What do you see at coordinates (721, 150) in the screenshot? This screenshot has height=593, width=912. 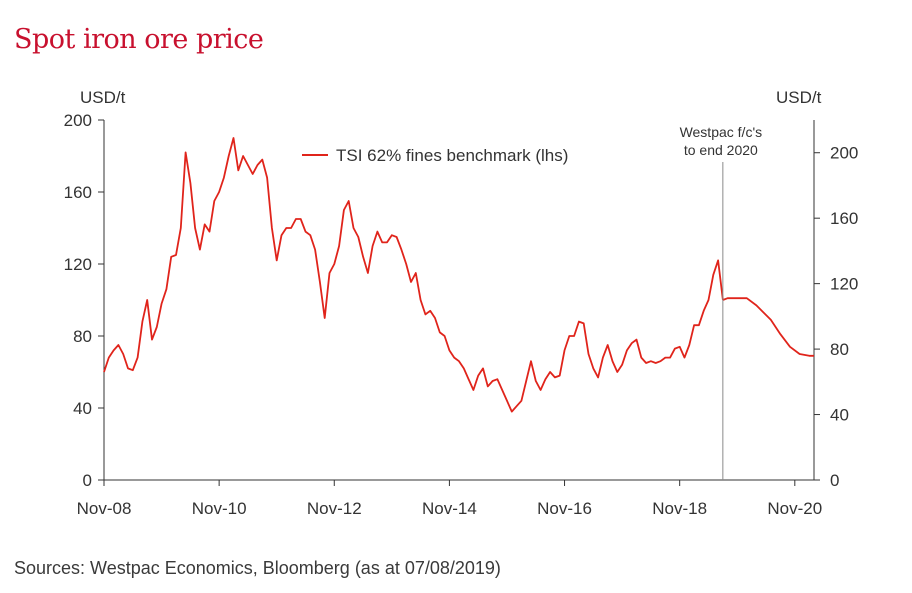 I see `annotation-label-line2: to end 2020` at bounding box center [721, 150].